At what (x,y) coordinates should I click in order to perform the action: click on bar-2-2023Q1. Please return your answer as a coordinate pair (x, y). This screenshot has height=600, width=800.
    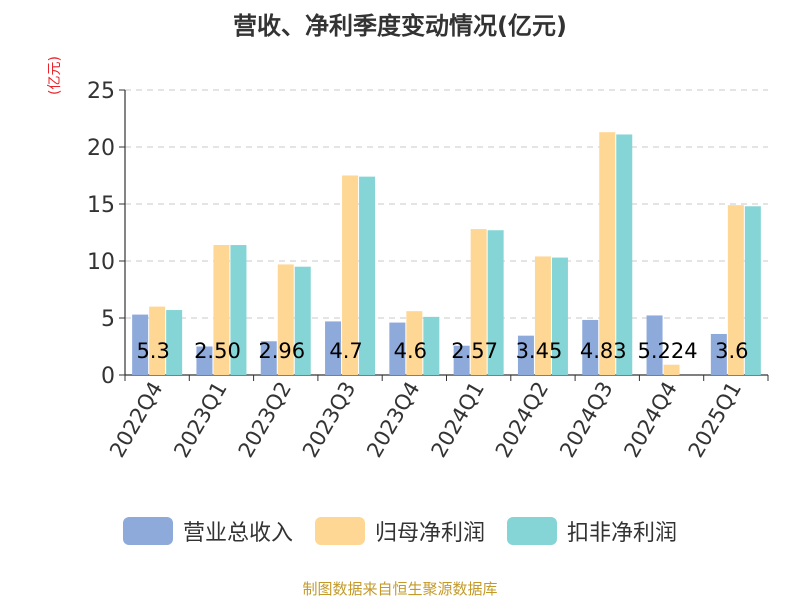
    Looking at the image, I should click on (221, 310).